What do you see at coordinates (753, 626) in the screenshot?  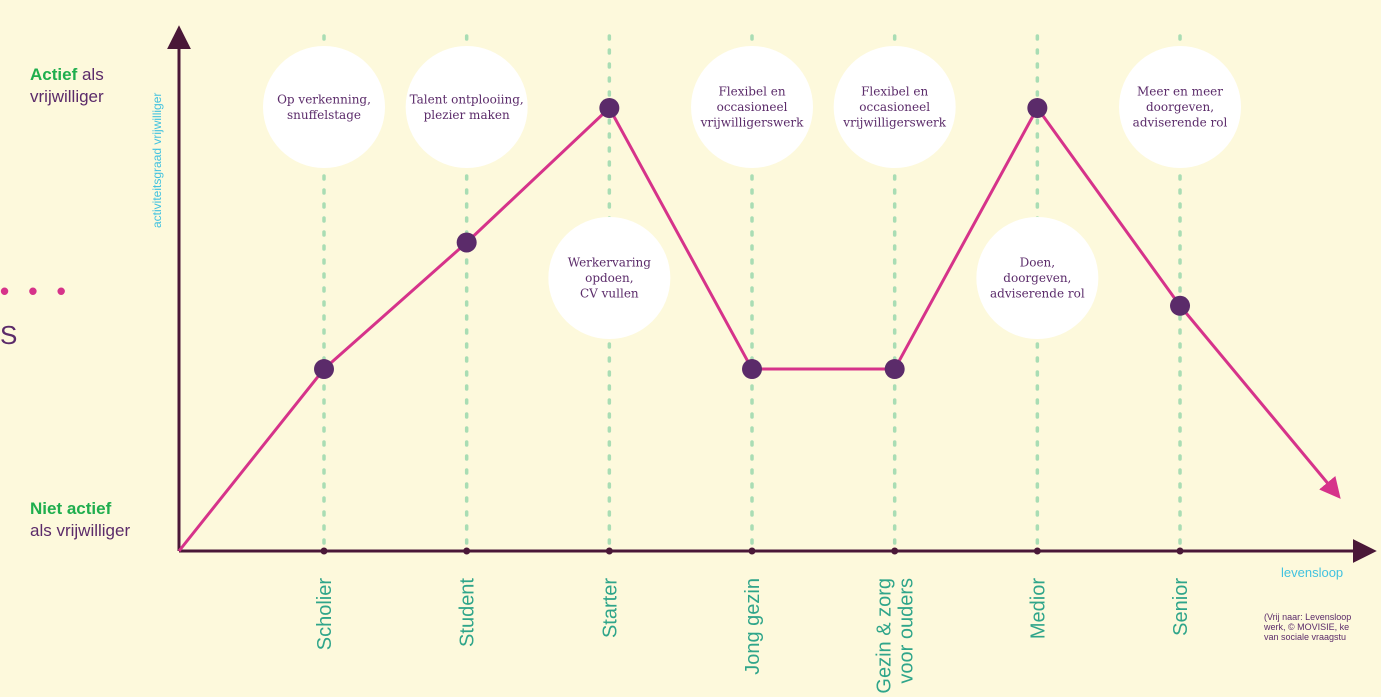 I see `x-tick-label: Jong gezin` at bounding box center [753, 626].